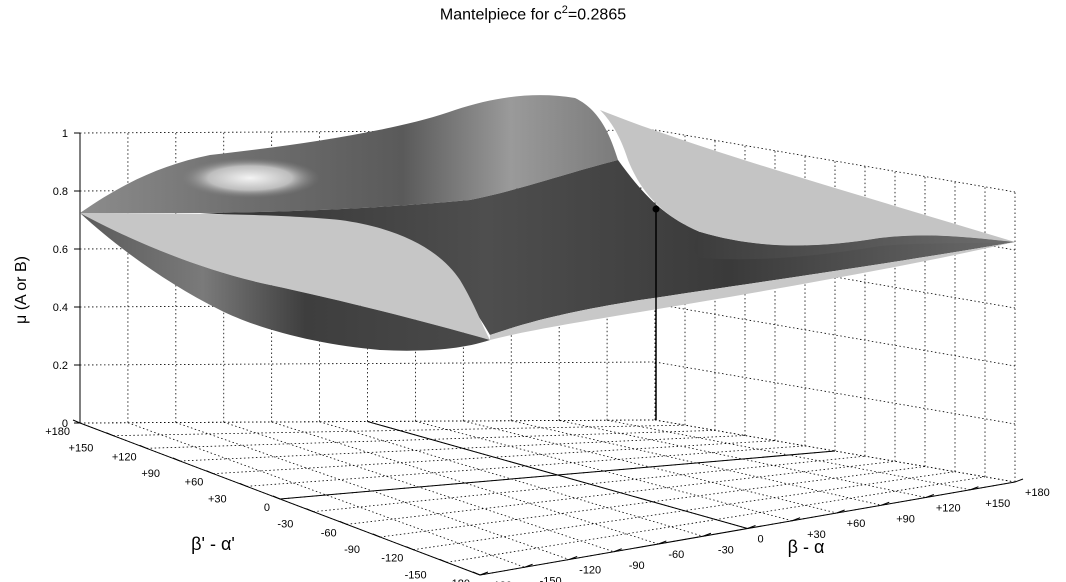 This screenshot has width=1066, height=582. Describe the element at coordinates (564, 10) in the screenshot. I see `title-superscript: 2` at that location.